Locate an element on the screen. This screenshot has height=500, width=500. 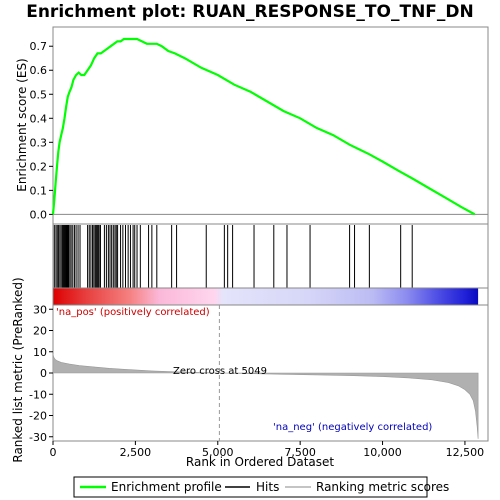
metric-y-tick-label: -10 is located at coordinates (38, 394).